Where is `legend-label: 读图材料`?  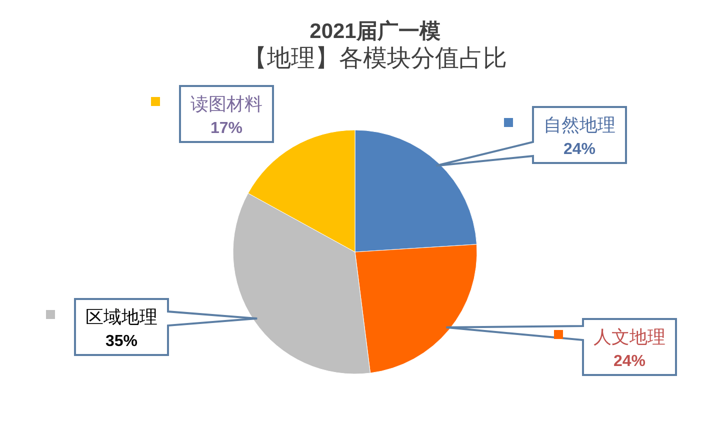 legend-label: 读图材料 is located at coordinates (226, 104).